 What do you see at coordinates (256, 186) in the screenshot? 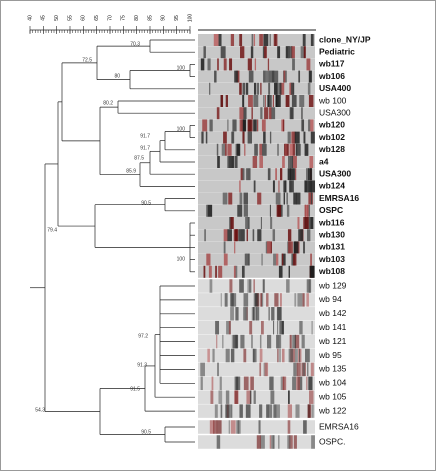
I see `gel-lane` at bounding box center [256, 186].